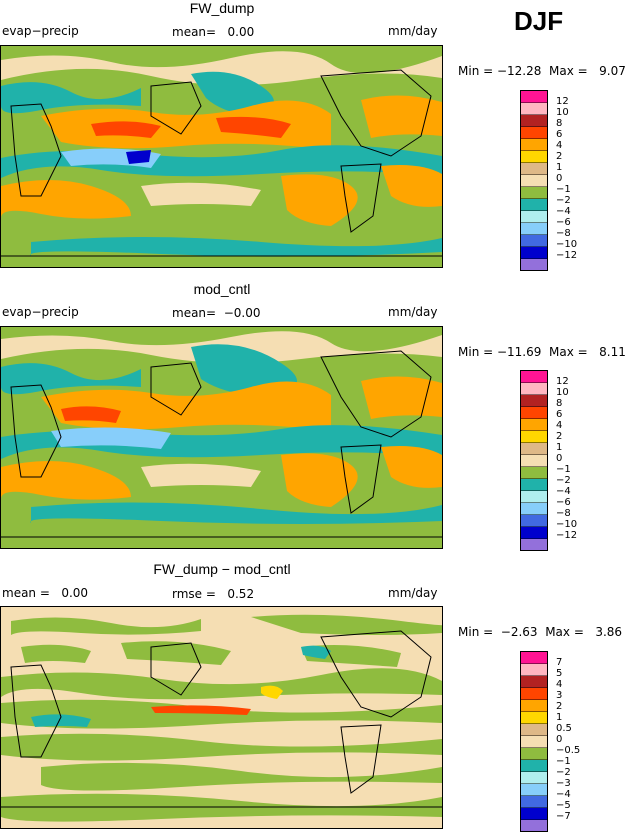 The height and width of the screenshot is (832, 634). What do you see at coordinates (540, 632) in the screenshot?
I see `panel-3-min-max: Min = −2.63 Max = 3.86` at bounding box center [540, 632].